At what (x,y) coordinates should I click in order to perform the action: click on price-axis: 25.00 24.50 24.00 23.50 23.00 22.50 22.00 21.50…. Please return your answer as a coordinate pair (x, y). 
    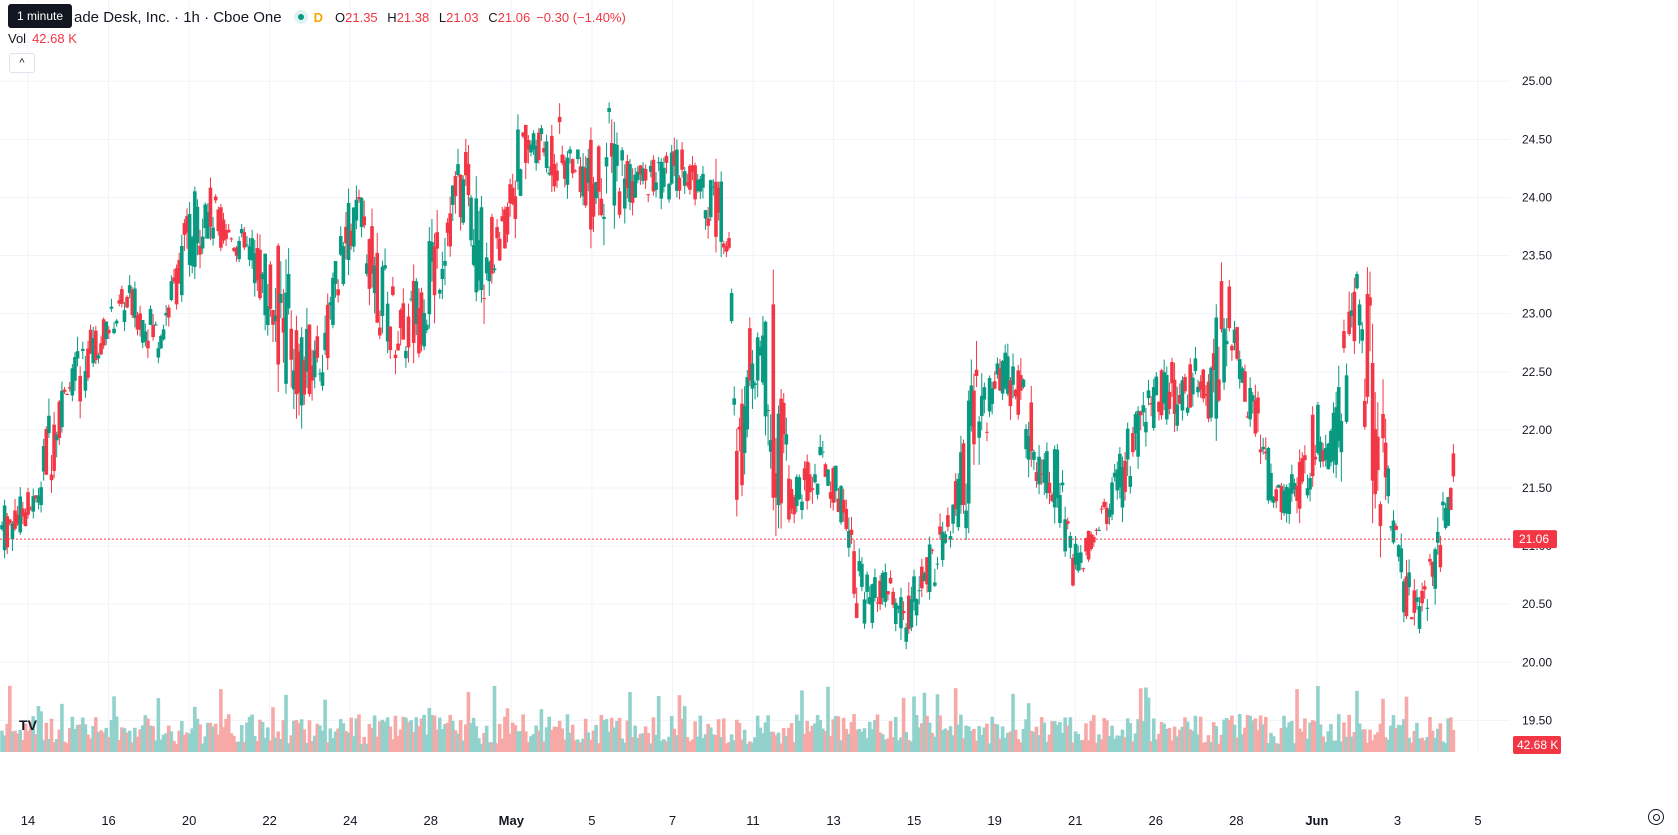
    Looking at the image, I should click on (1537, 400).